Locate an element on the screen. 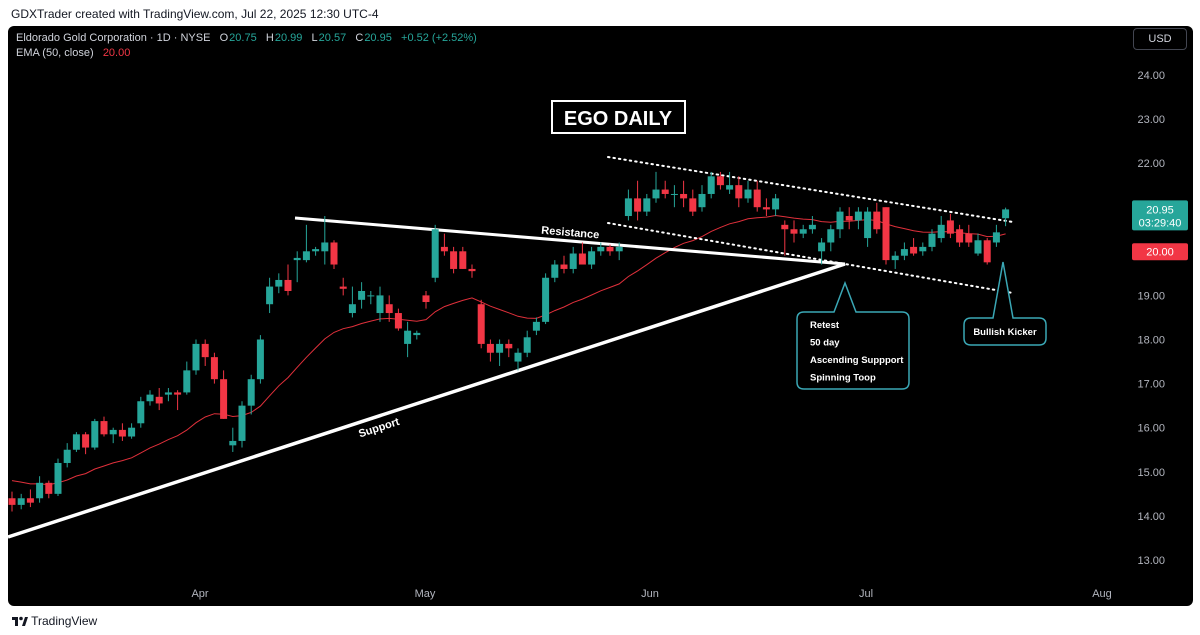 The height and width of the screenshot is (635, 1200). legend-low-label: L is located at coordinates (314, 38).